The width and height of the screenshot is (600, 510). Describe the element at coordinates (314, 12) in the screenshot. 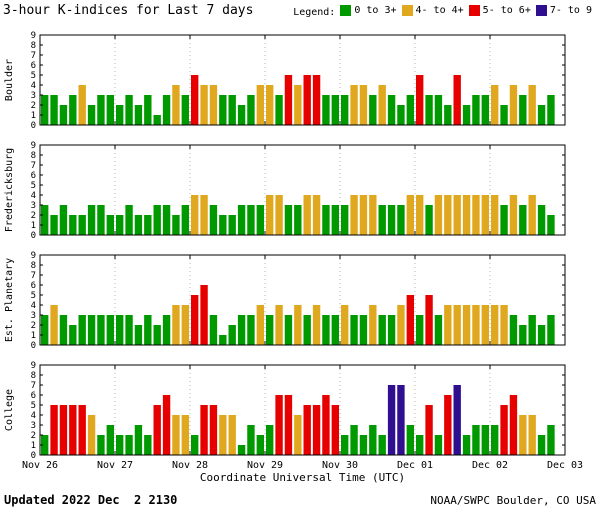

I see `legend-label: Legend:` at that location.